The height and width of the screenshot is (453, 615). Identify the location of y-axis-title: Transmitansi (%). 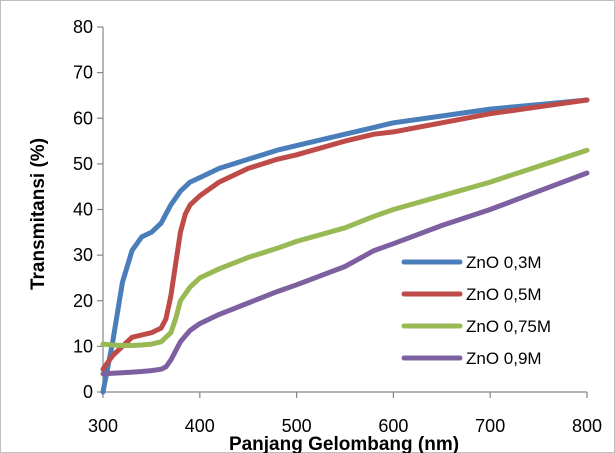
(38, 214).